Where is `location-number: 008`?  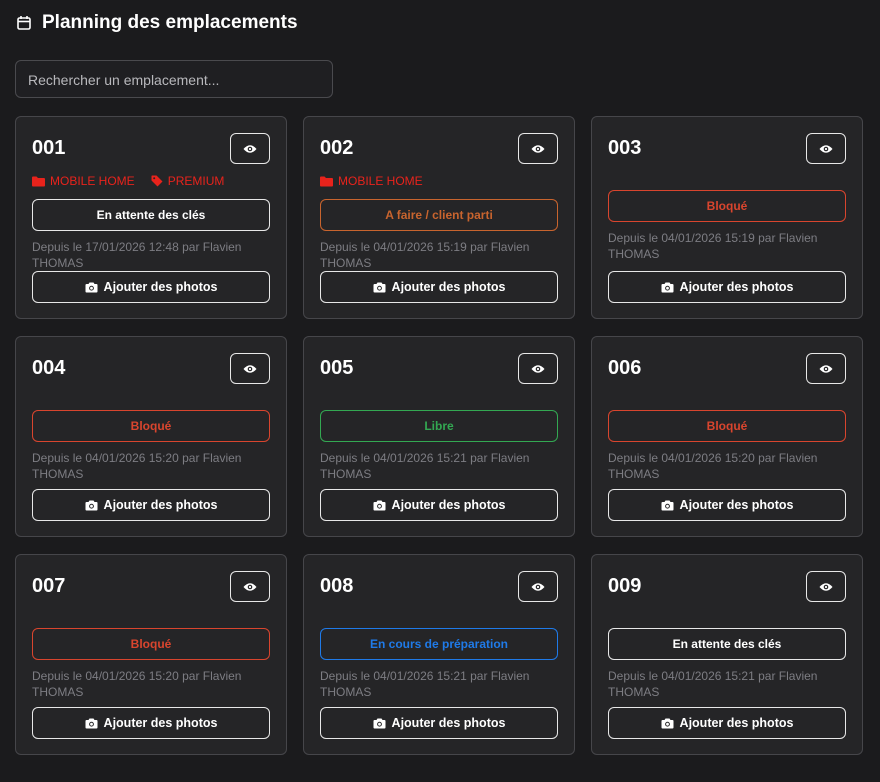
location-number: 008 is located at coordinates (337, 586).